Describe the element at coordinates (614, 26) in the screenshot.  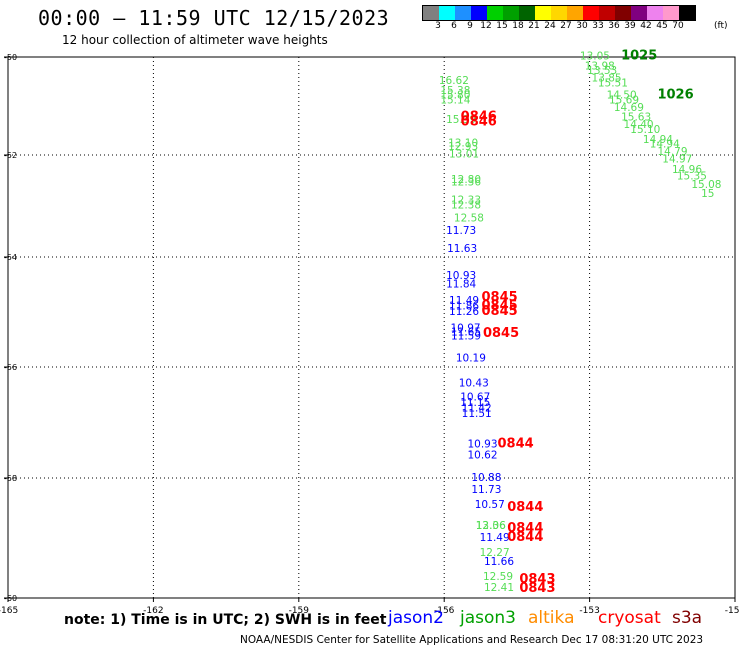
I see `legend-tick-label: 36` at that location.